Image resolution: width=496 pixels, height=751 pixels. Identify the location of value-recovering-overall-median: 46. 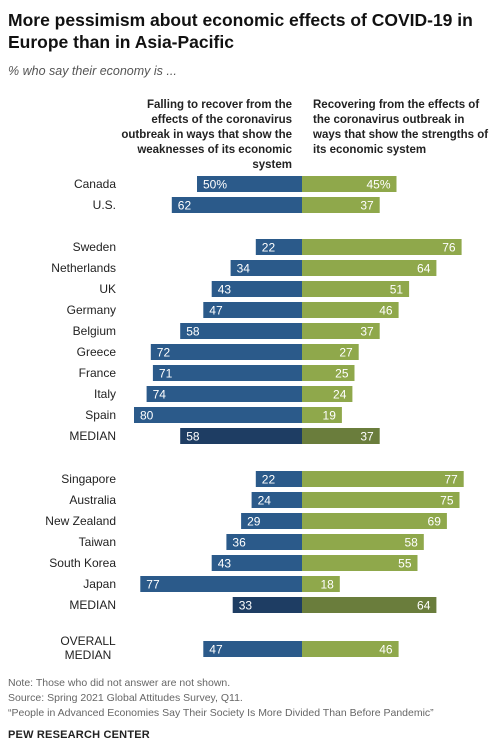
(386, 650).